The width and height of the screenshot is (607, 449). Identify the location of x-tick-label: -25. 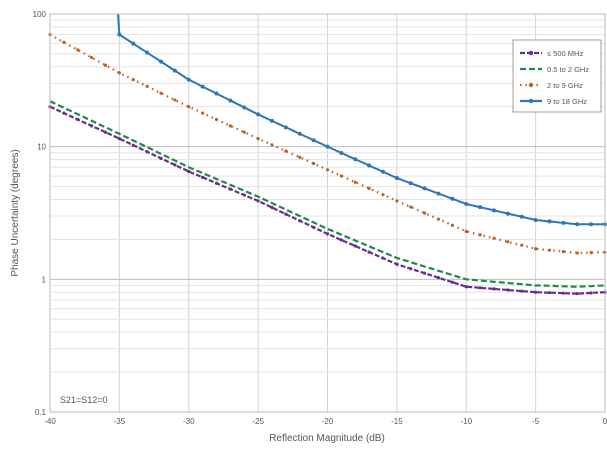
(258, 421).